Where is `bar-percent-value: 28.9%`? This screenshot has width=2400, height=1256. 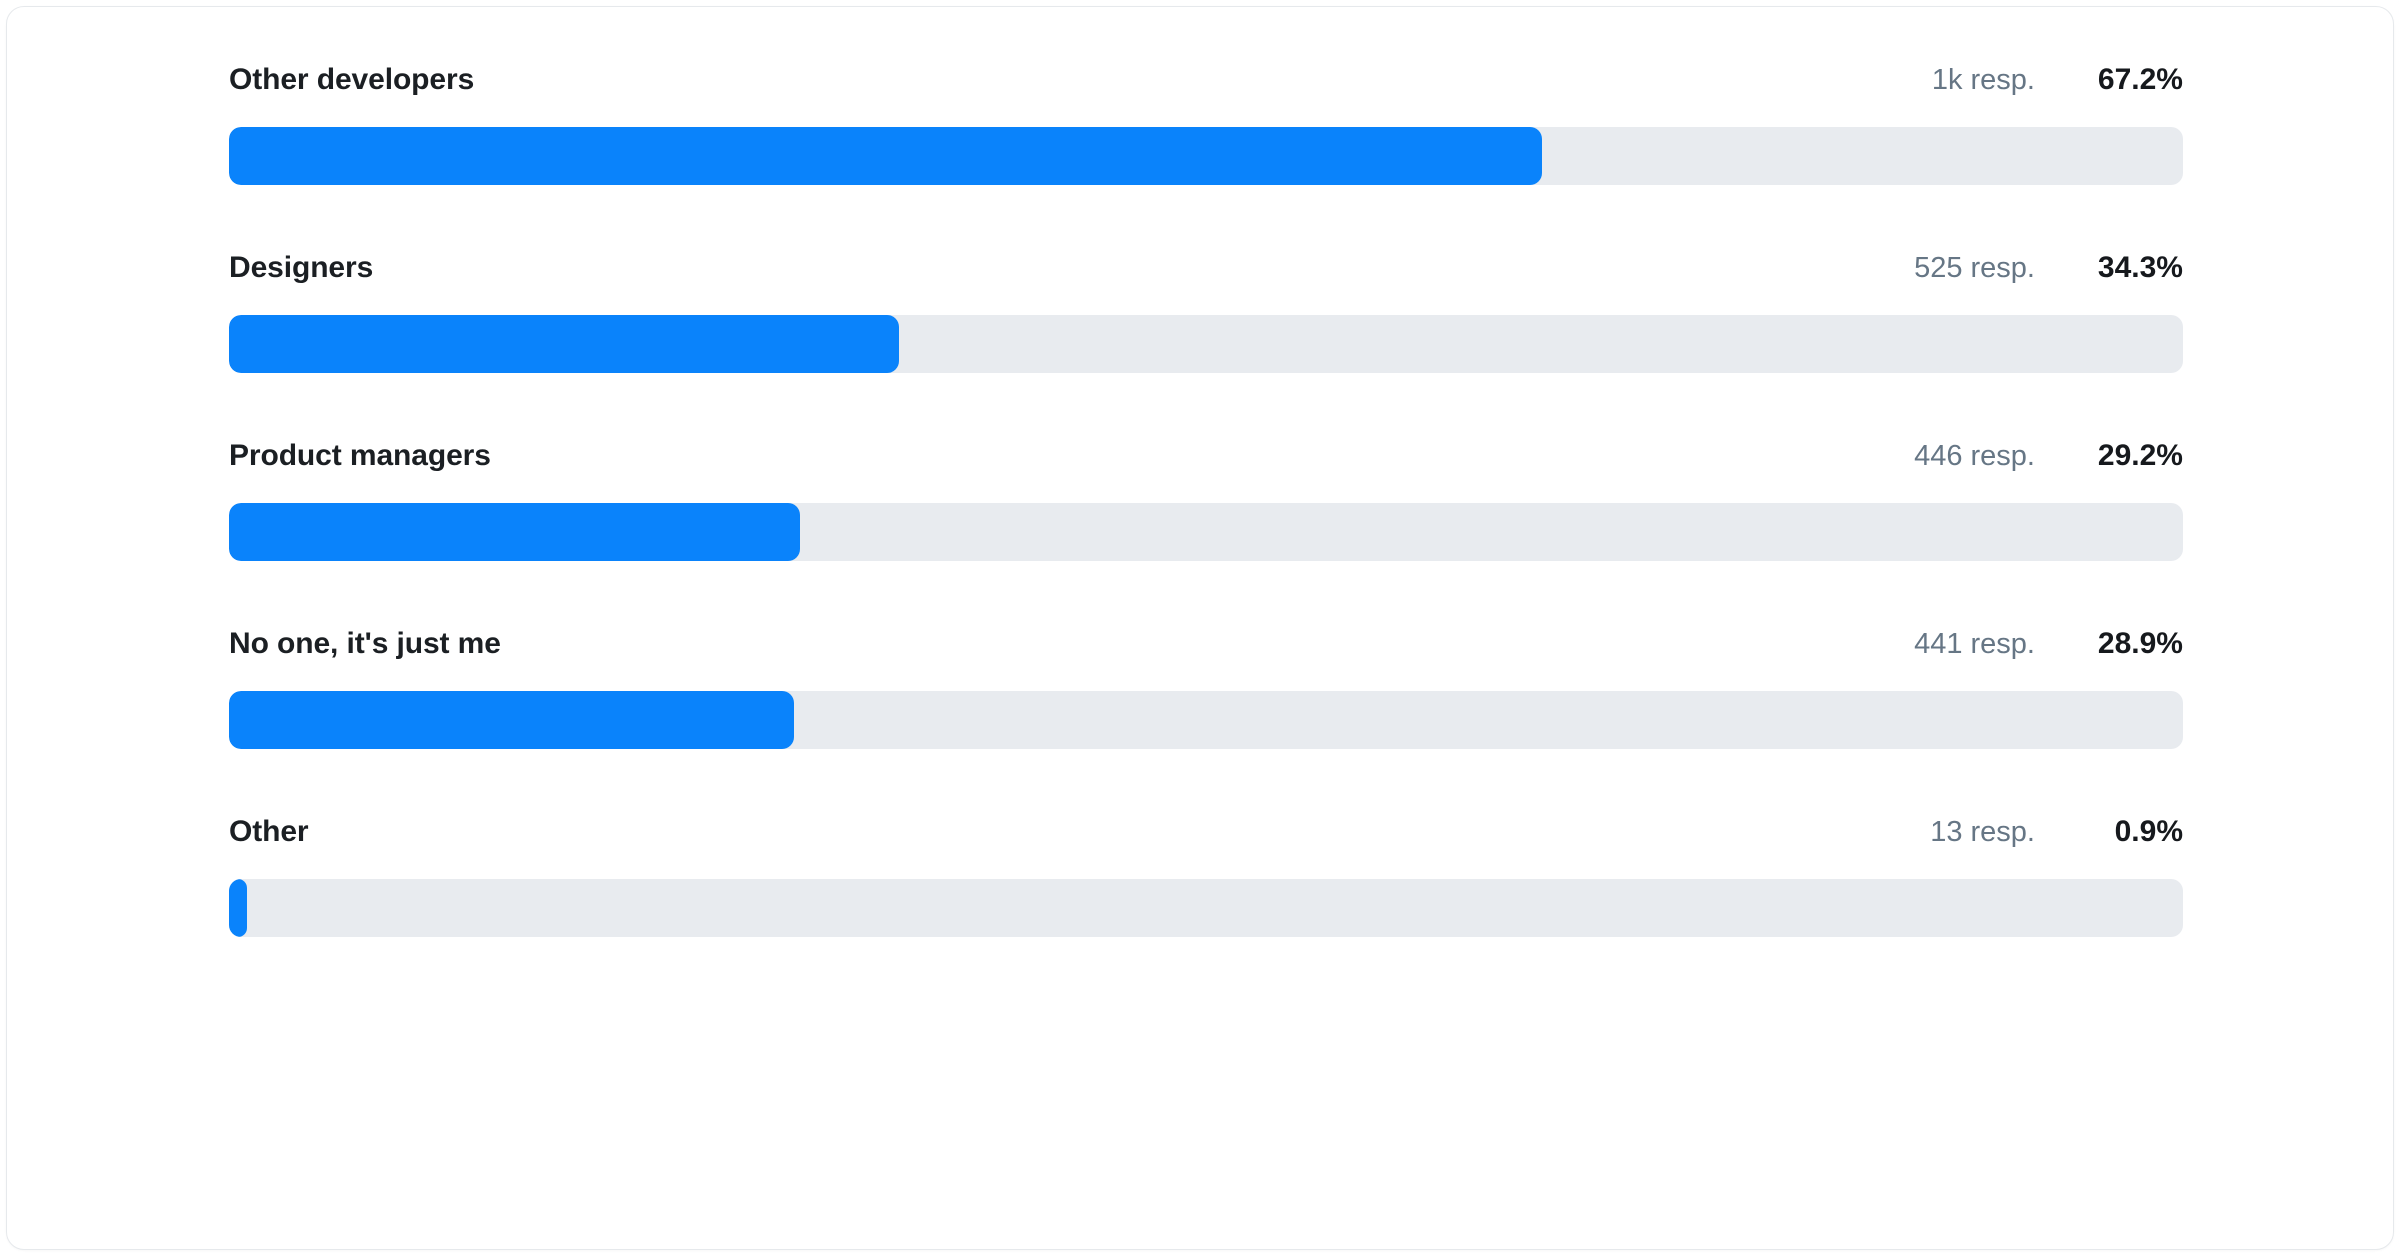 bar-percent-value: 28.9% is located at coordinates (2140, 643).